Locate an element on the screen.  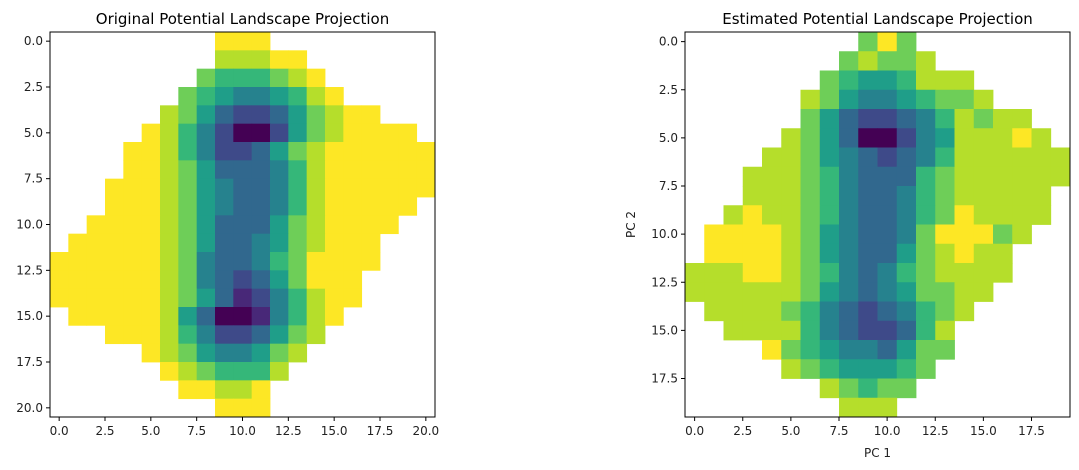
x-tick-label: 20.0 is located at coordinates (425, 431).